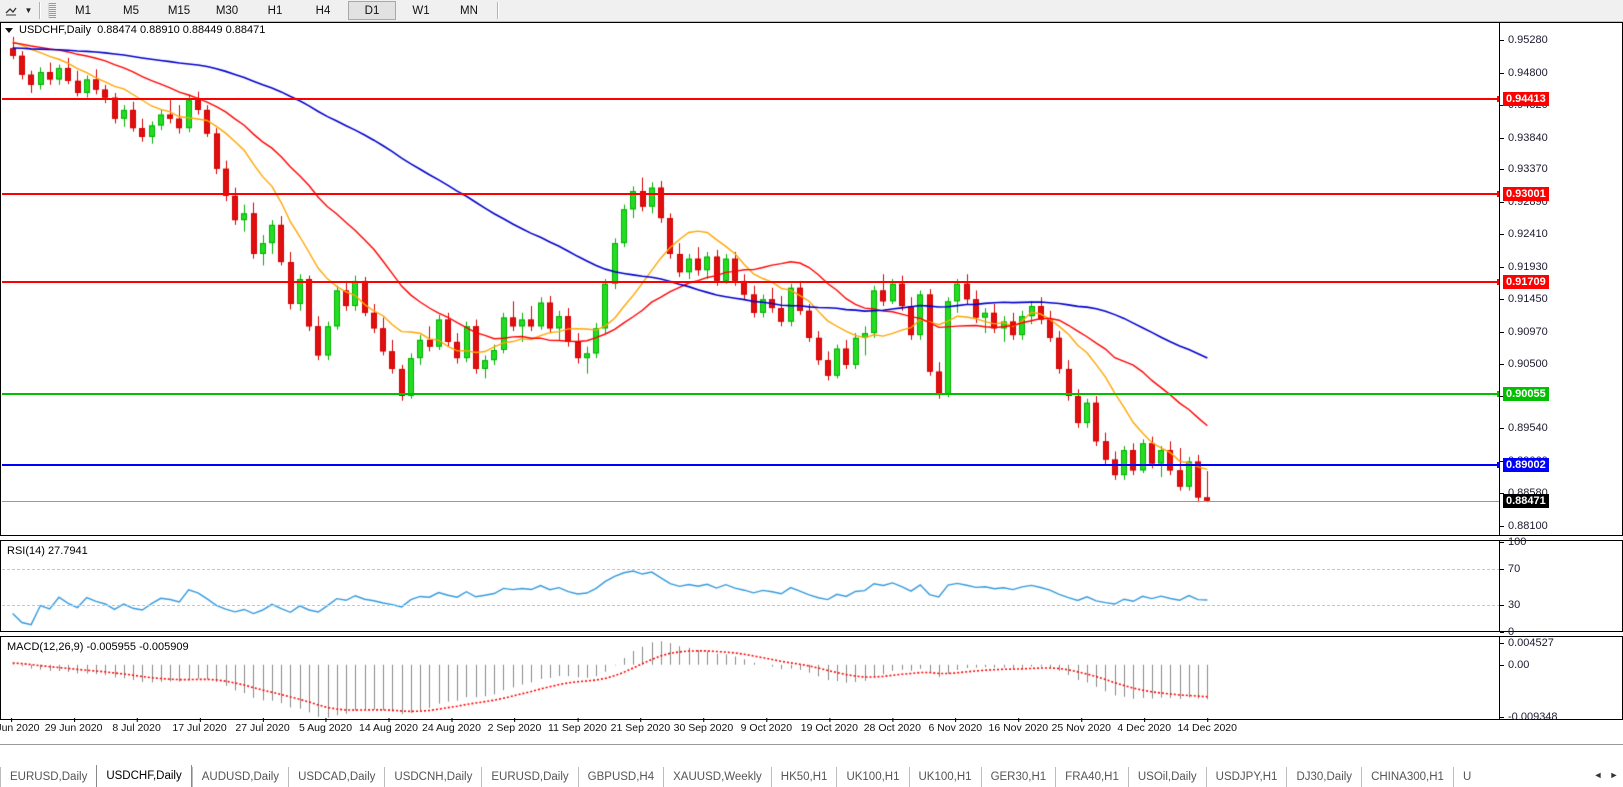  What do you see at coordinates (811, 11) in the screenshot?
I see `timeframe-toolbar: ▼ M1 M5 M15 M30 H1 H4 D1 W1 MN` at bounding box center [811, 11].